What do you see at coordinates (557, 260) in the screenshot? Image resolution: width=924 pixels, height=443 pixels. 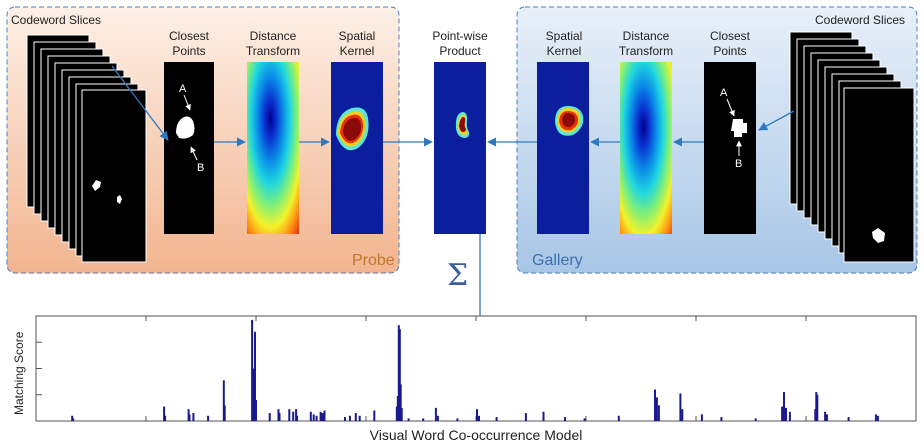 I see `gallery-panel-label: Gallery` at bounding box center [557, 260].